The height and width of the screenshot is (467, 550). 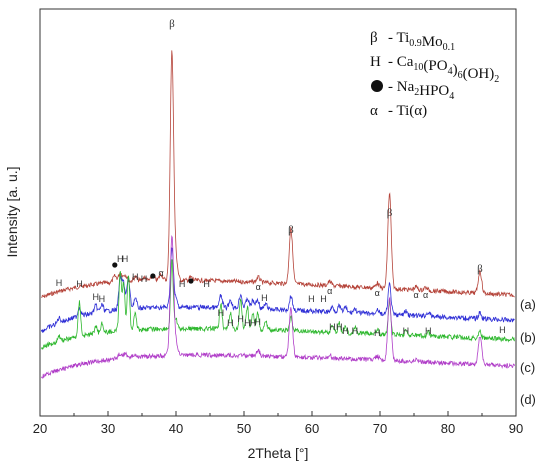 I want to click on legend-label: - Na2HPO4, so click(x=421, y=90).